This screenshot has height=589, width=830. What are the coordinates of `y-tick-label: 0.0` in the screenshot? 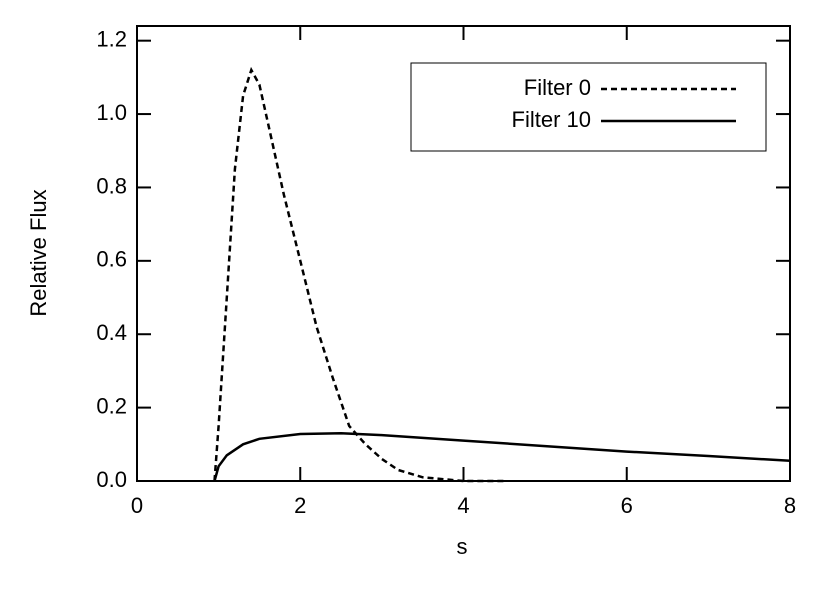 It's located at (111, 479).